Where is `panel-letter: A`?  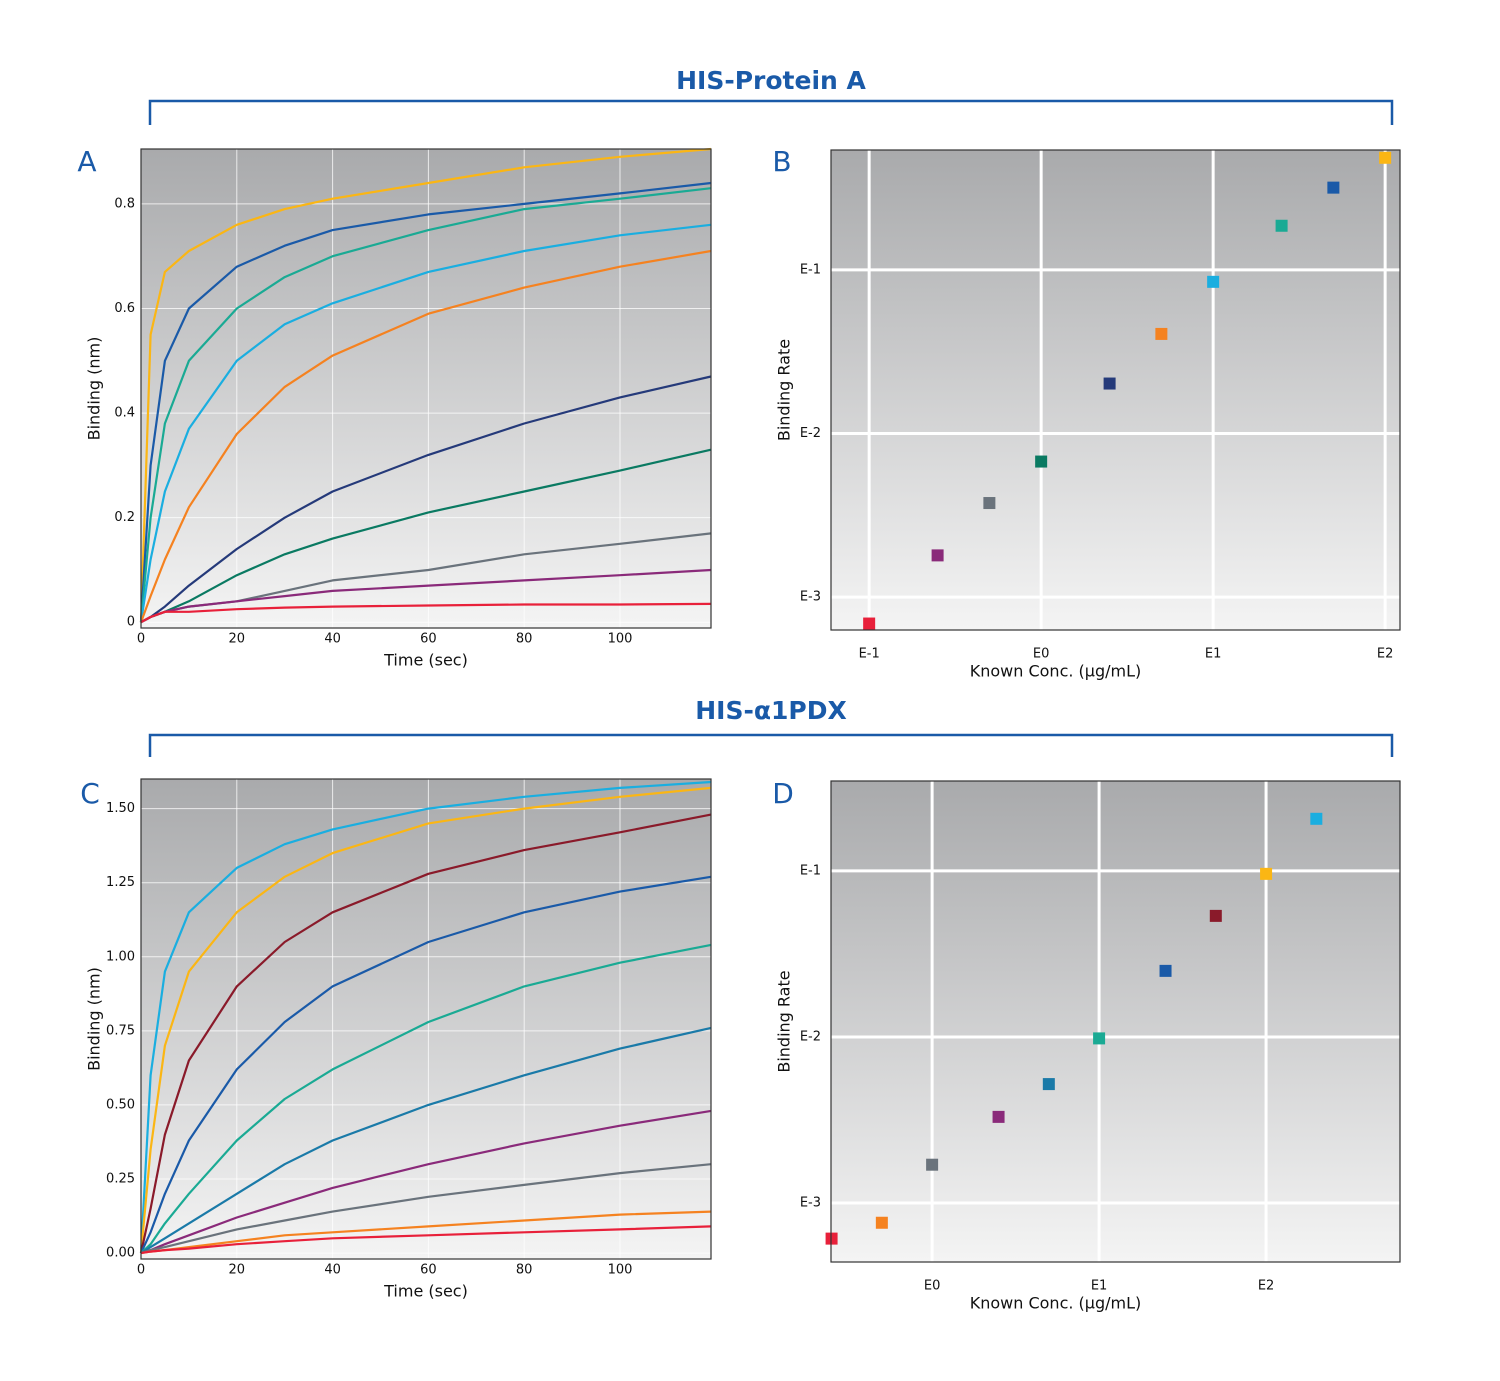 panel-letter: A is located at coordinates (86, 161).